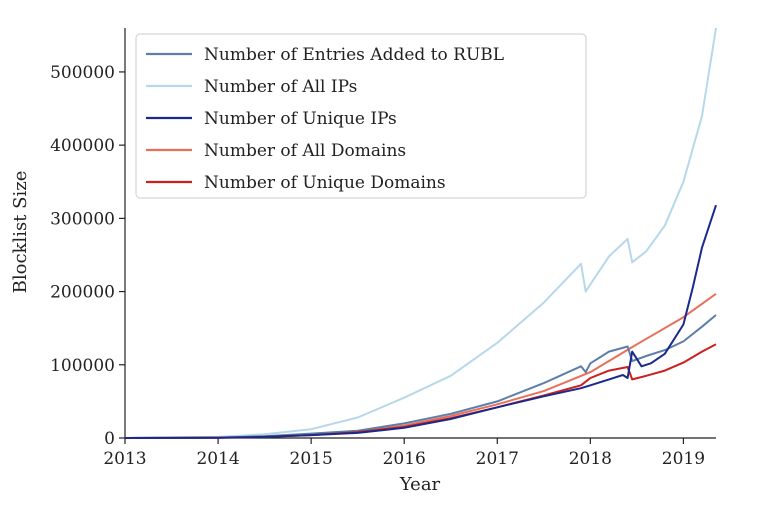  Describe the element at coordinates (305, 151) in the screenshot. I see `legend-label: Number of All Domains` at that location.